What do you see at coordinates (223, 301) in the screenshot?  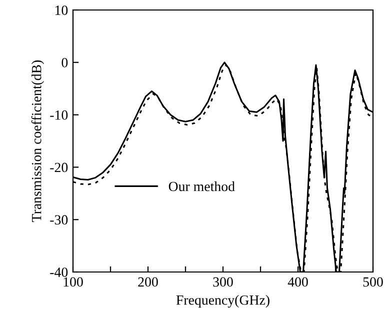 I see `x-axis-title: Frequency(GHz)` at bounding box center [223, 301].